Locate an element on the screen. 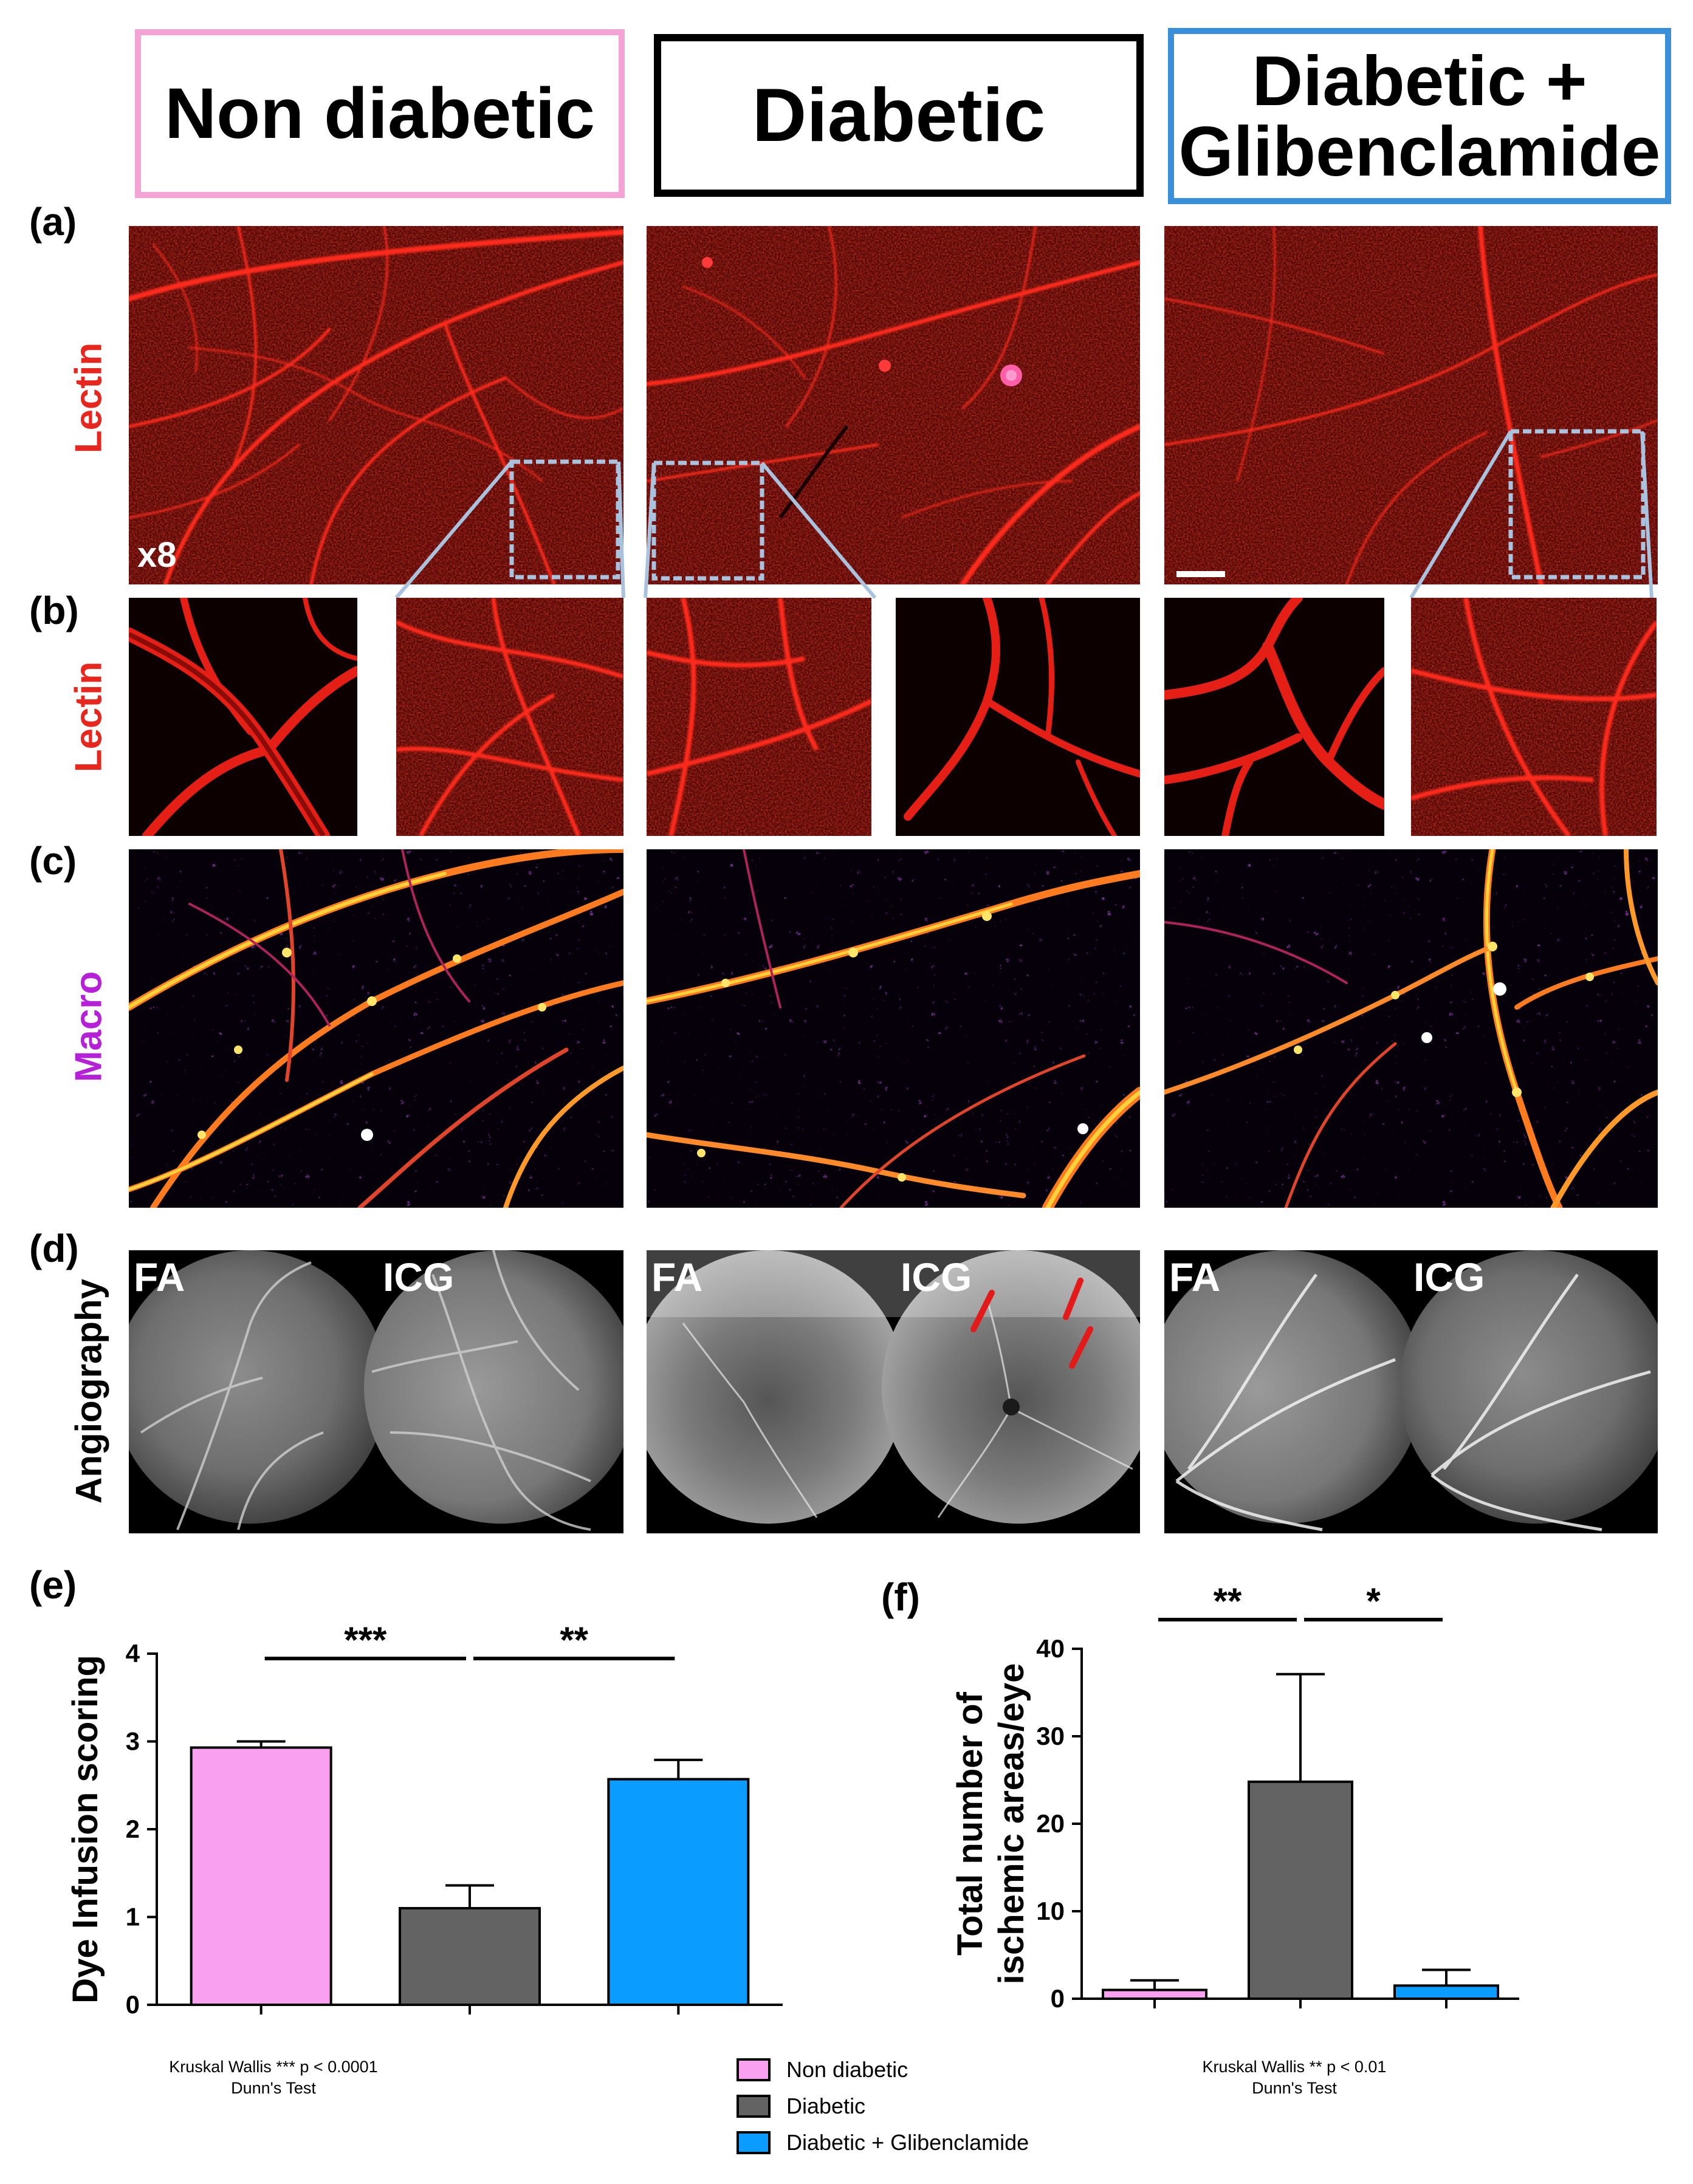 This screenshot has width=1693, height=2184. lectin-overview-diabetic is located at coordinates (894, 405).